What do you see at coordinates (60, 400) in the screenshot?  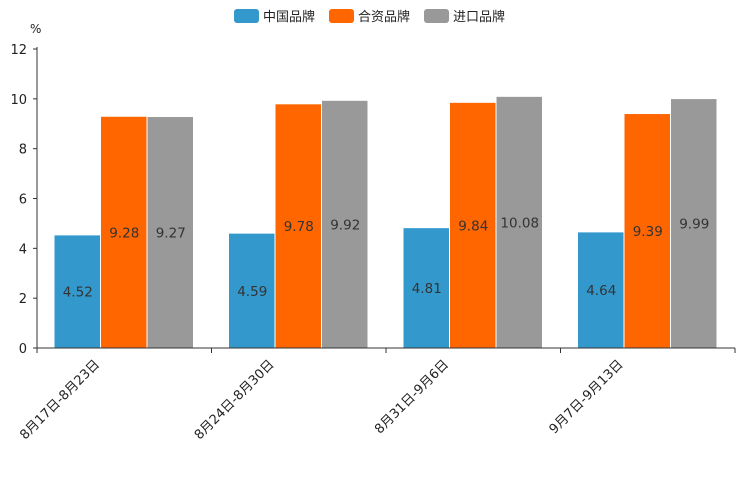 I see `x-category-label: 8月17日-8月23日` at bounding box center [60, 400].